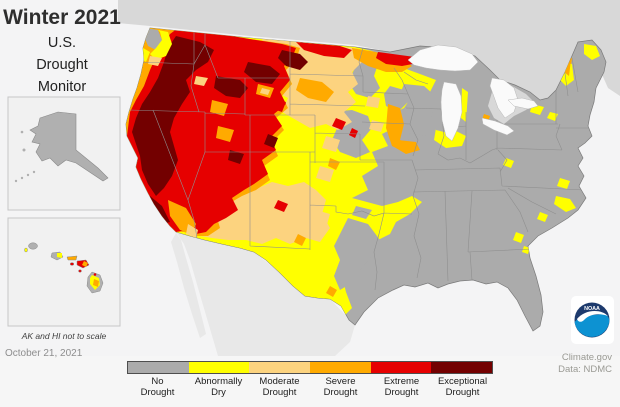 Image resolution: width=620 pixels, height=407 pixels. What do you see at coordinates (62, 86) in the screenshot?
I see `subtitle-line-3: Monitor` at bounding box center [62, 86].